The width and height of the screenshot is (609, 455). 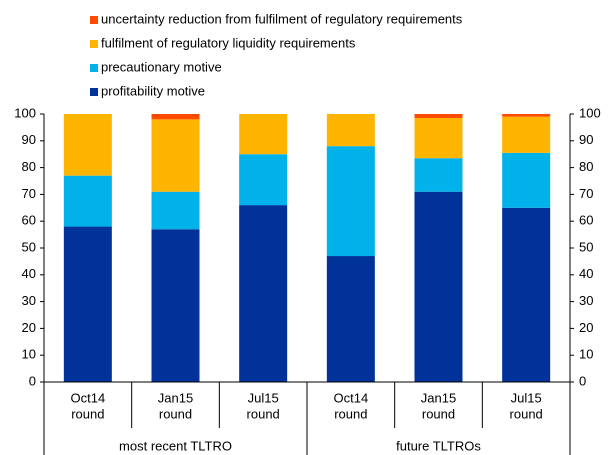 I want to click on y-tick-label: 10, so click(x=29, y=354).